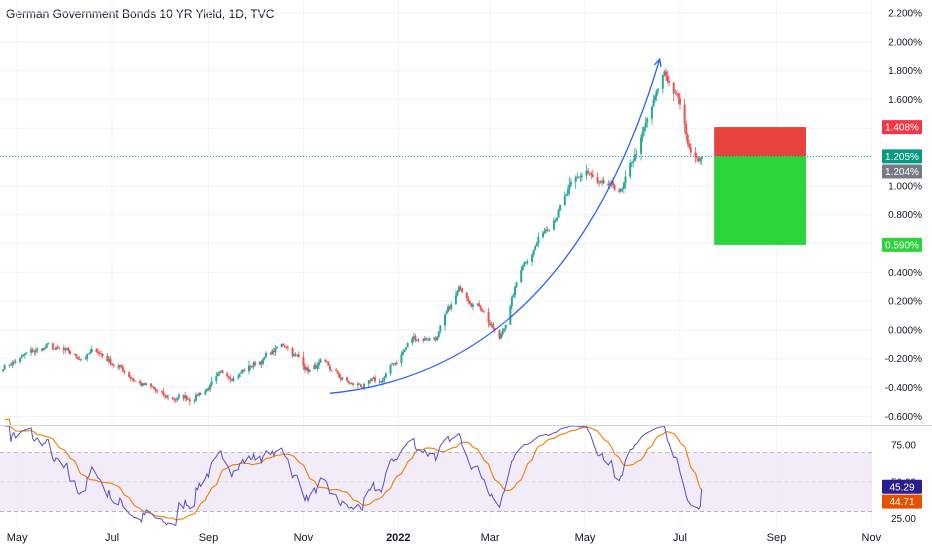 This screenshot has height=550, width=932. Describe the element at coordinates (760, 142) in the screenshot. I see `stop-loss-zone` at that location.